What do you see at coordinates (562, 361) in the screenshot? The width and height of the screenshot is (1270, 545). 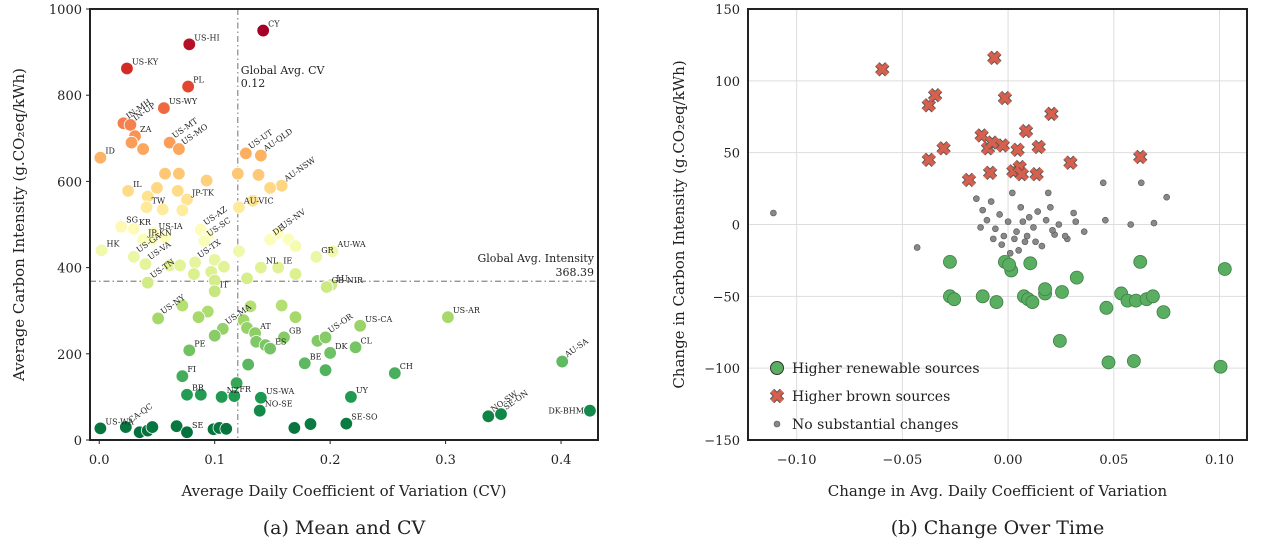 I see `point-au-sa` at bounding box center [562, 361].